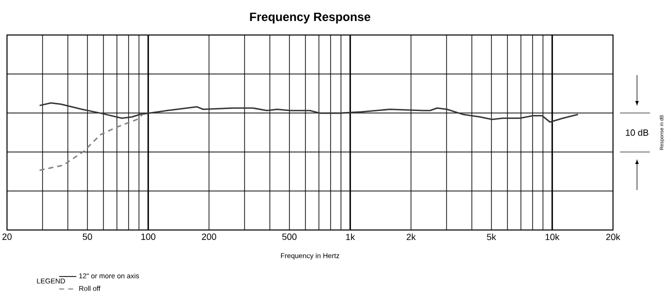 The image size is (671, 303). What do you see at coordinates (209, 237) in the screenshot?
I see `x-tick-label: 200` at bounding box center [209, 237].